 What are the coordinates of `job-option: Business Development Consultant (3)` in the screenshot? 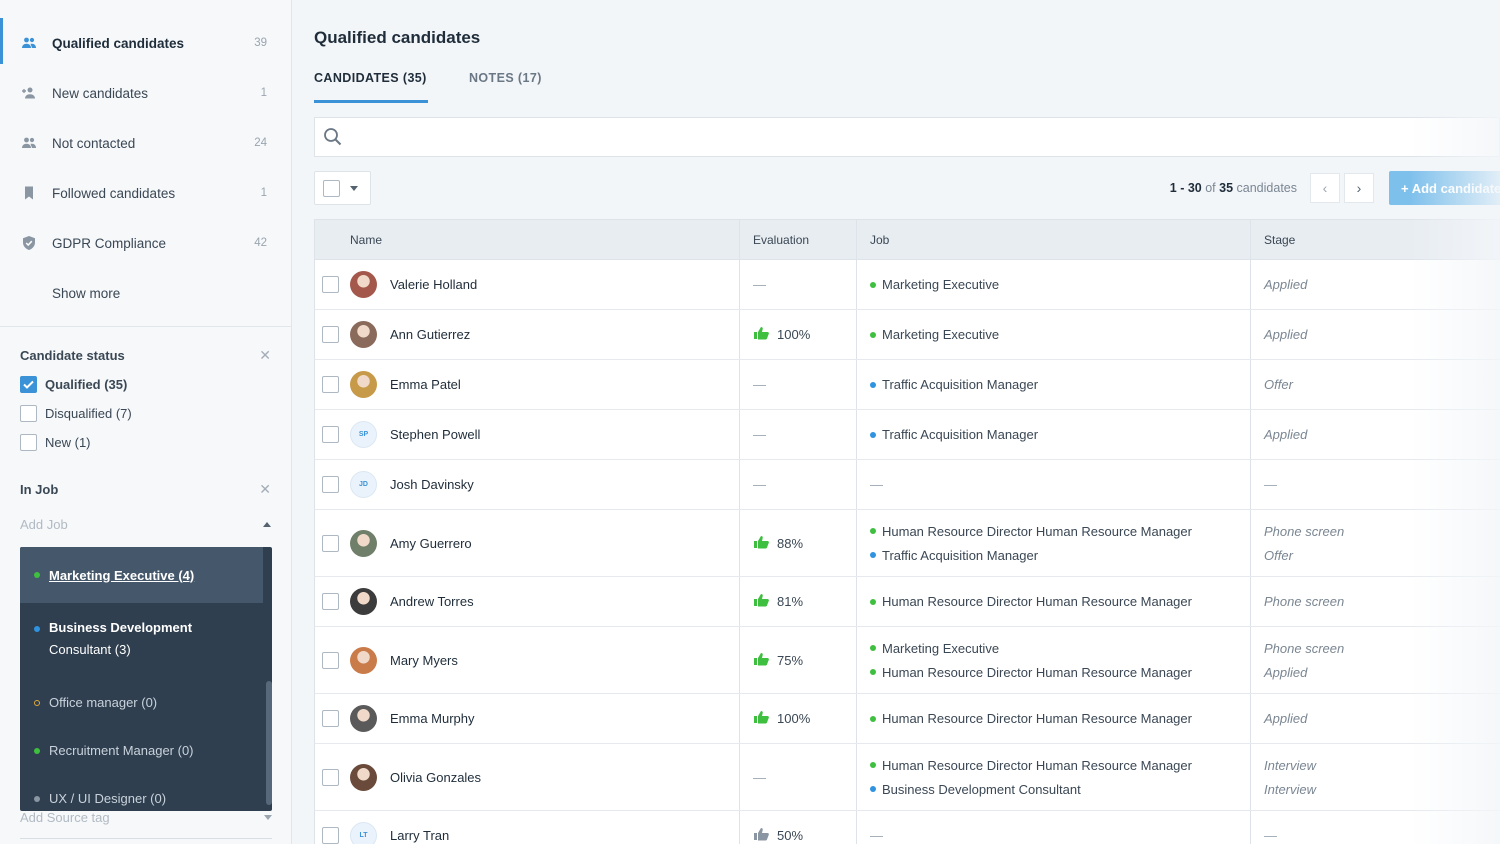 It's located at (146, 641).